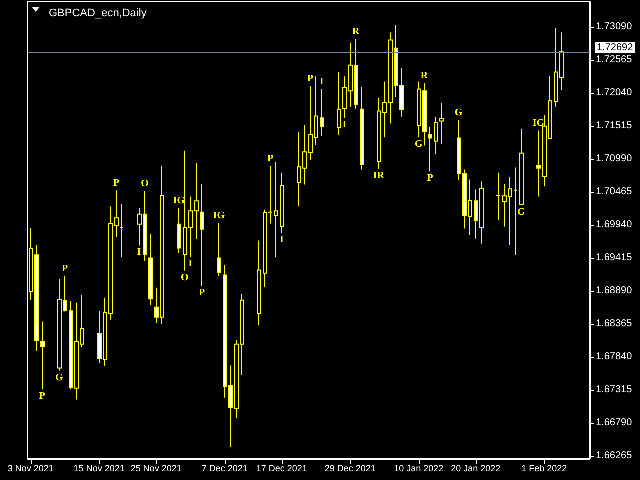 This screenshot has height=480, width=640. What do you see at coordinates (614, 290) in the screenshot?
I see `y-tick-label: 1.68890` at bounding box center [614, 290].